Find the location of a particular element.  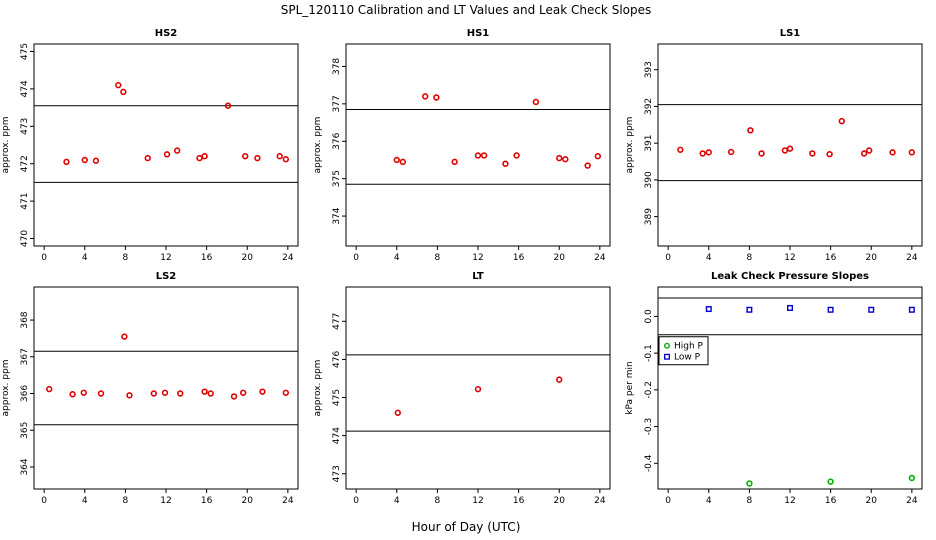

y-tick-label: 367 is located at coordinates (25, 356).